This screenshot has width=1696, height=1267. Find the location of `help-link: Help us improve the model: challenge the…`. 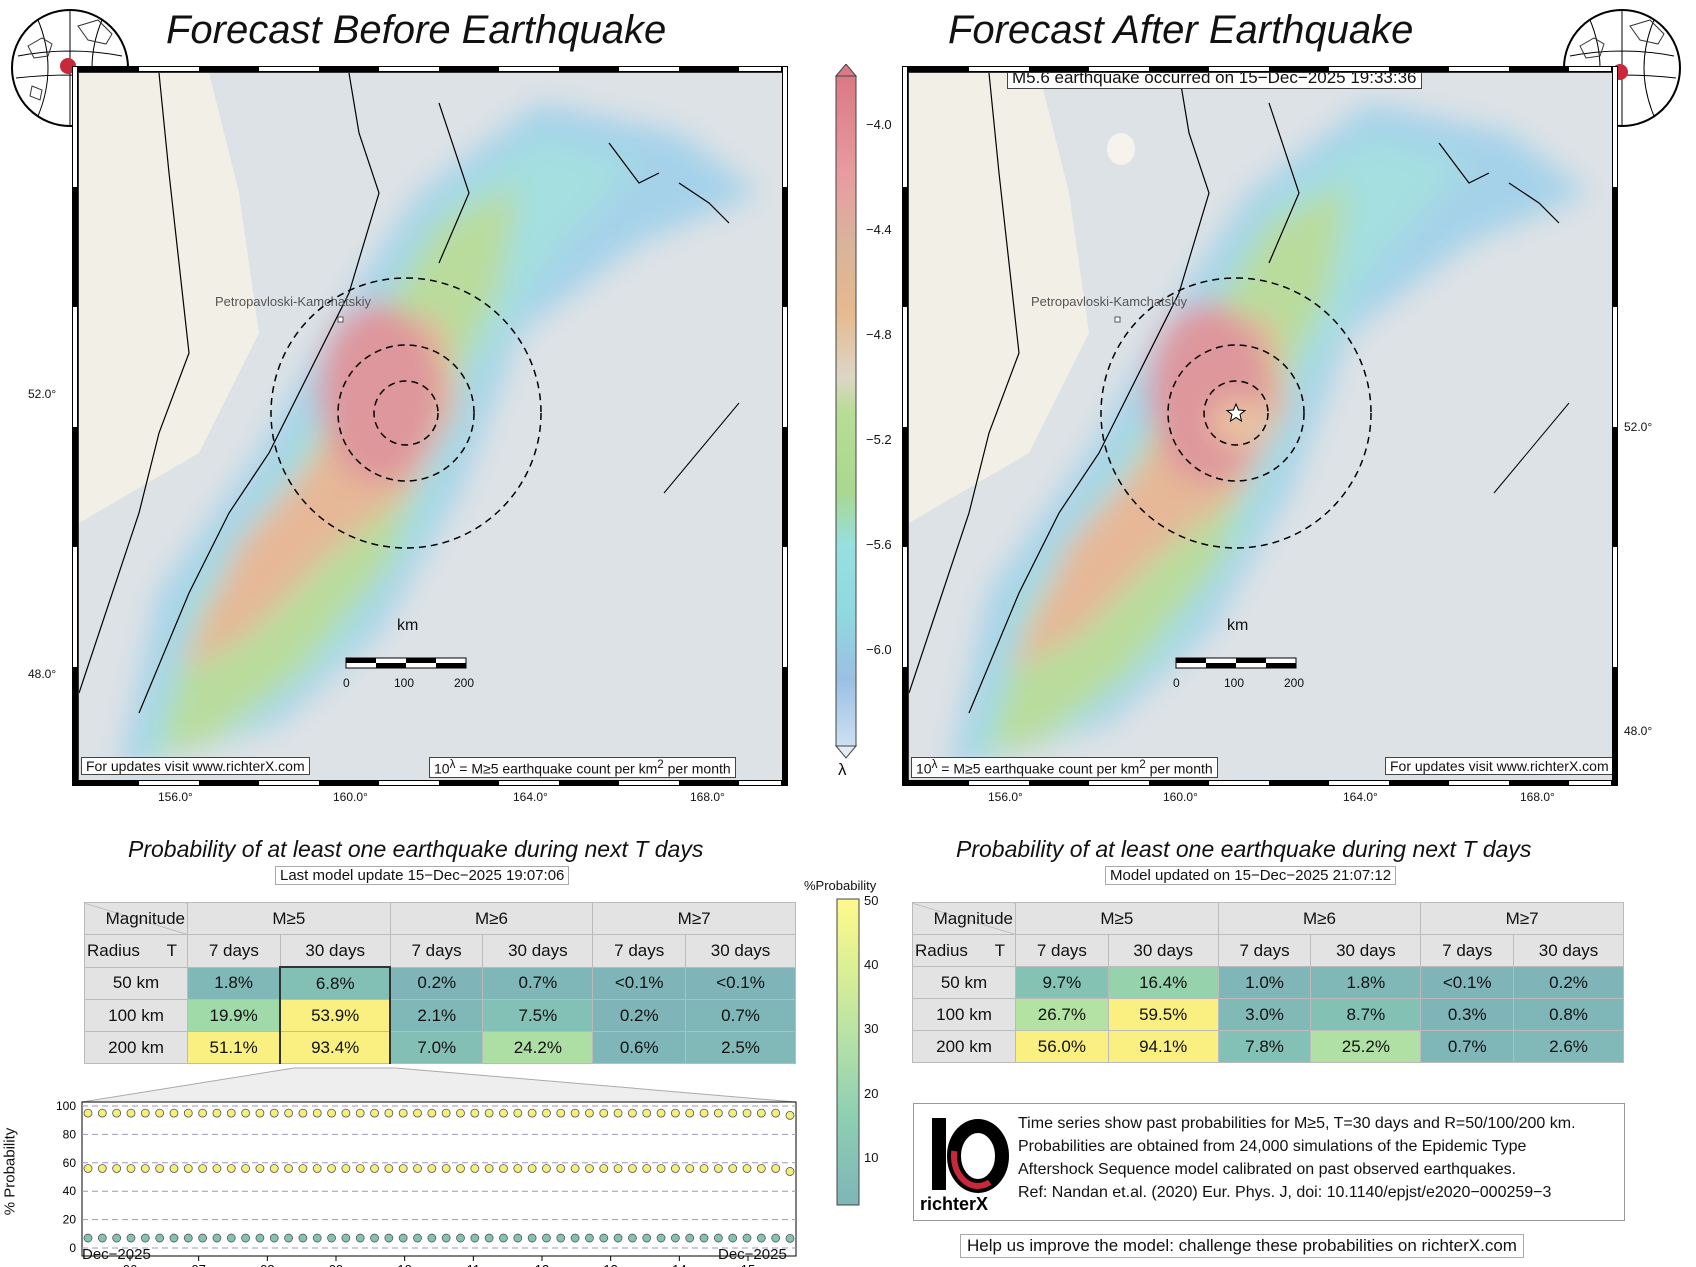

help-link: Help us improve the model: challenge the… is located at coordinates (1242, 1246).